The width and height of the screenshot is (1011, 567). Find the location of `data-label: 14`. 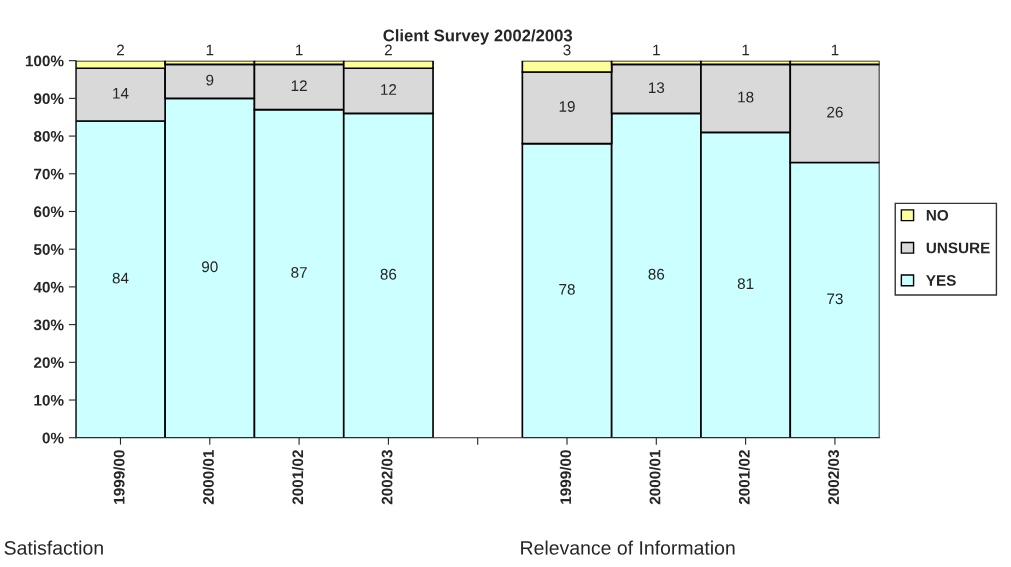

data-label: 14 is located at coordinates (121, 93).